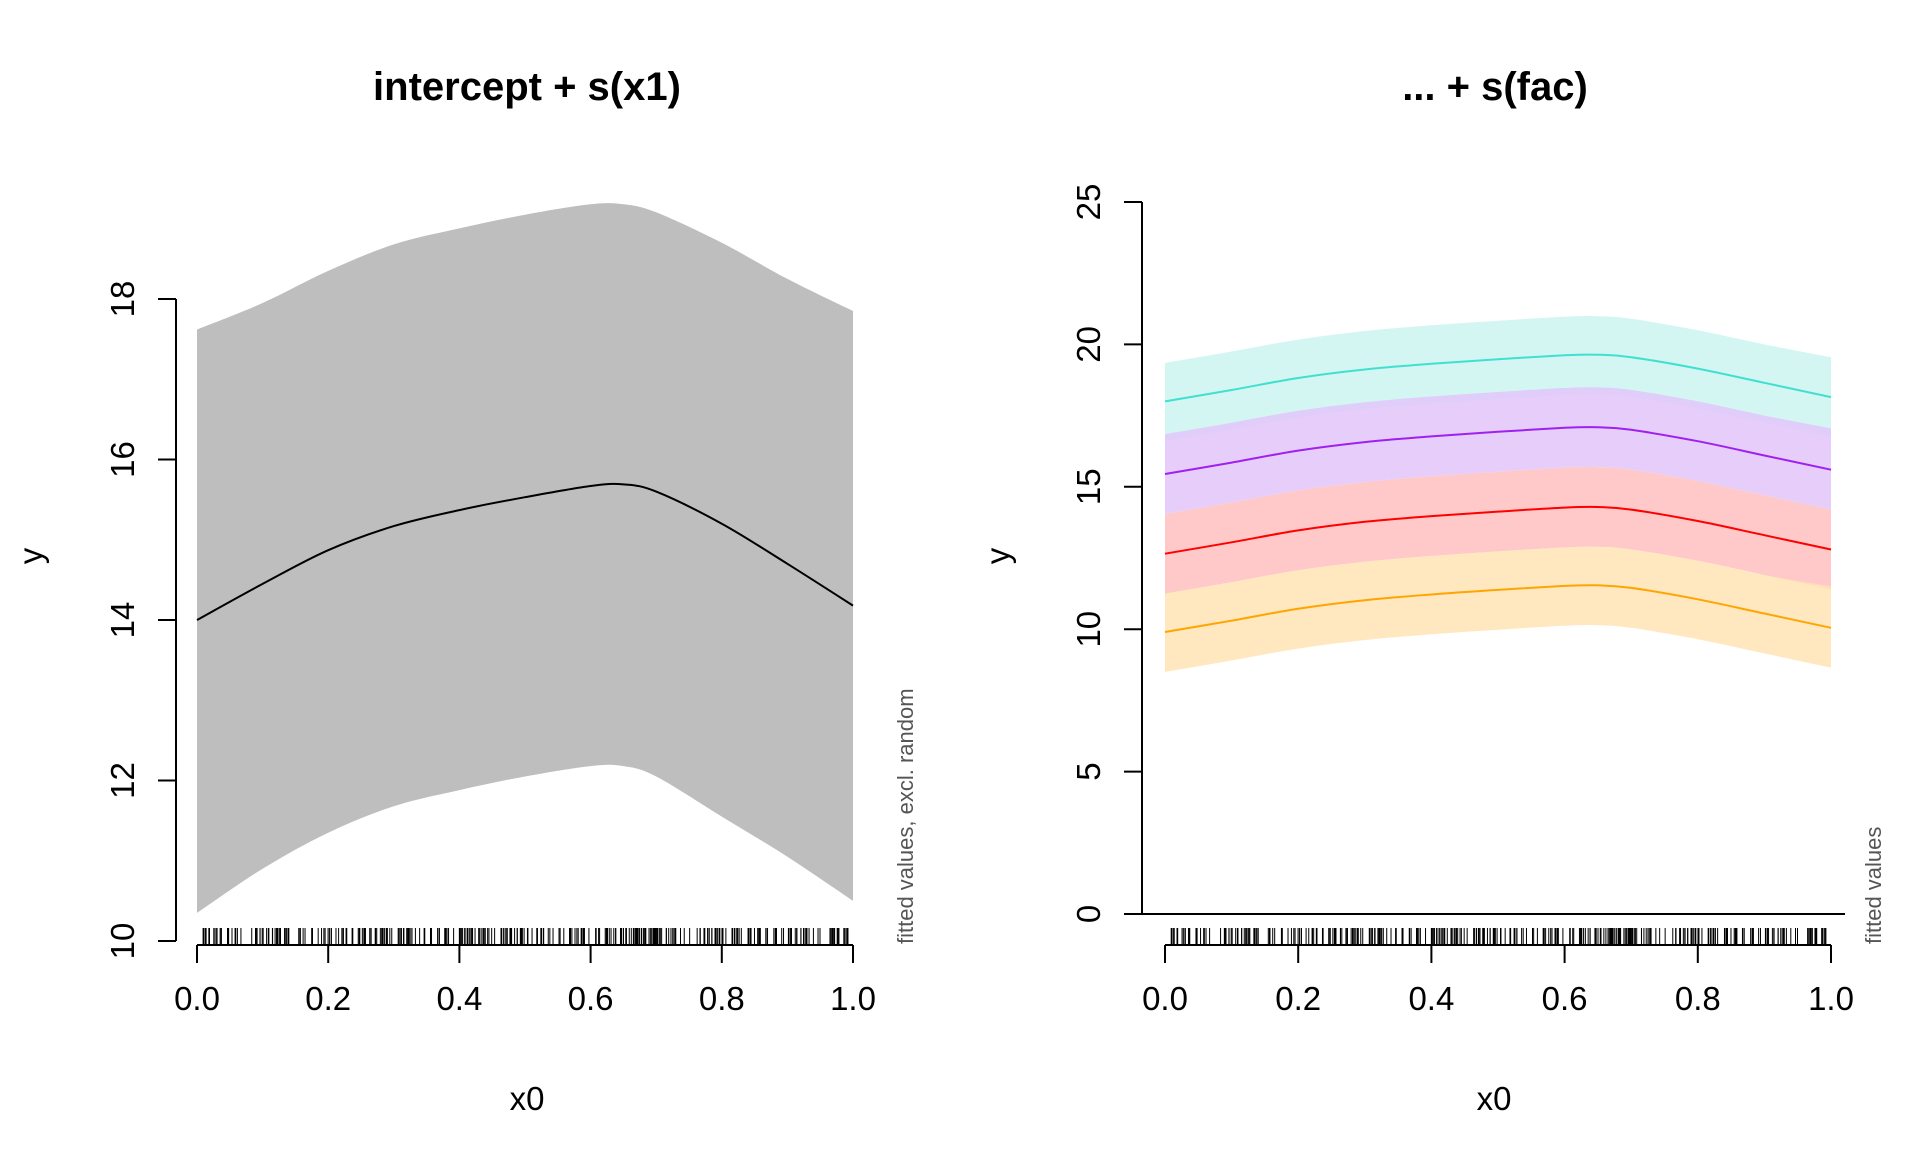 The image size is (1920, 1152). I want to click on y-tick-label: 18, so click(122, 299).